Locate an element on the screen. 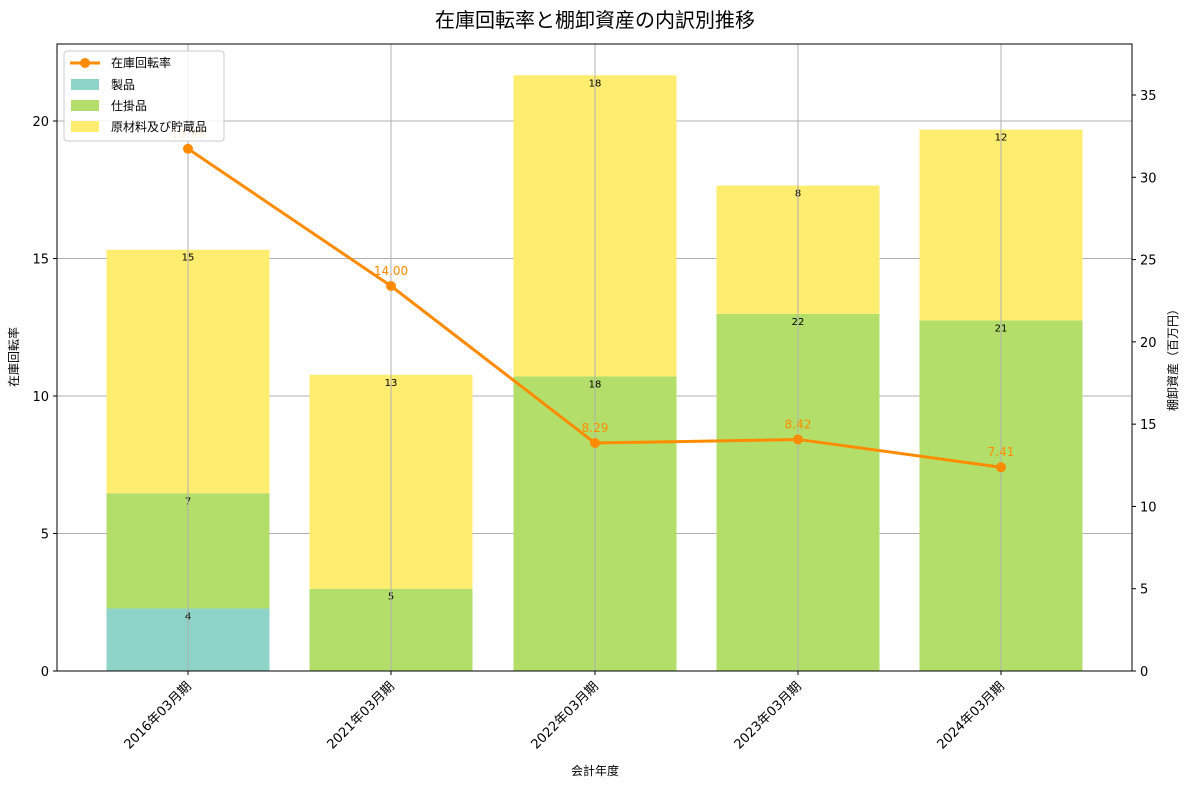 The image size is (1189, 789). tick-label-x: 2022年03月期 is located at coordinates (565, 715).